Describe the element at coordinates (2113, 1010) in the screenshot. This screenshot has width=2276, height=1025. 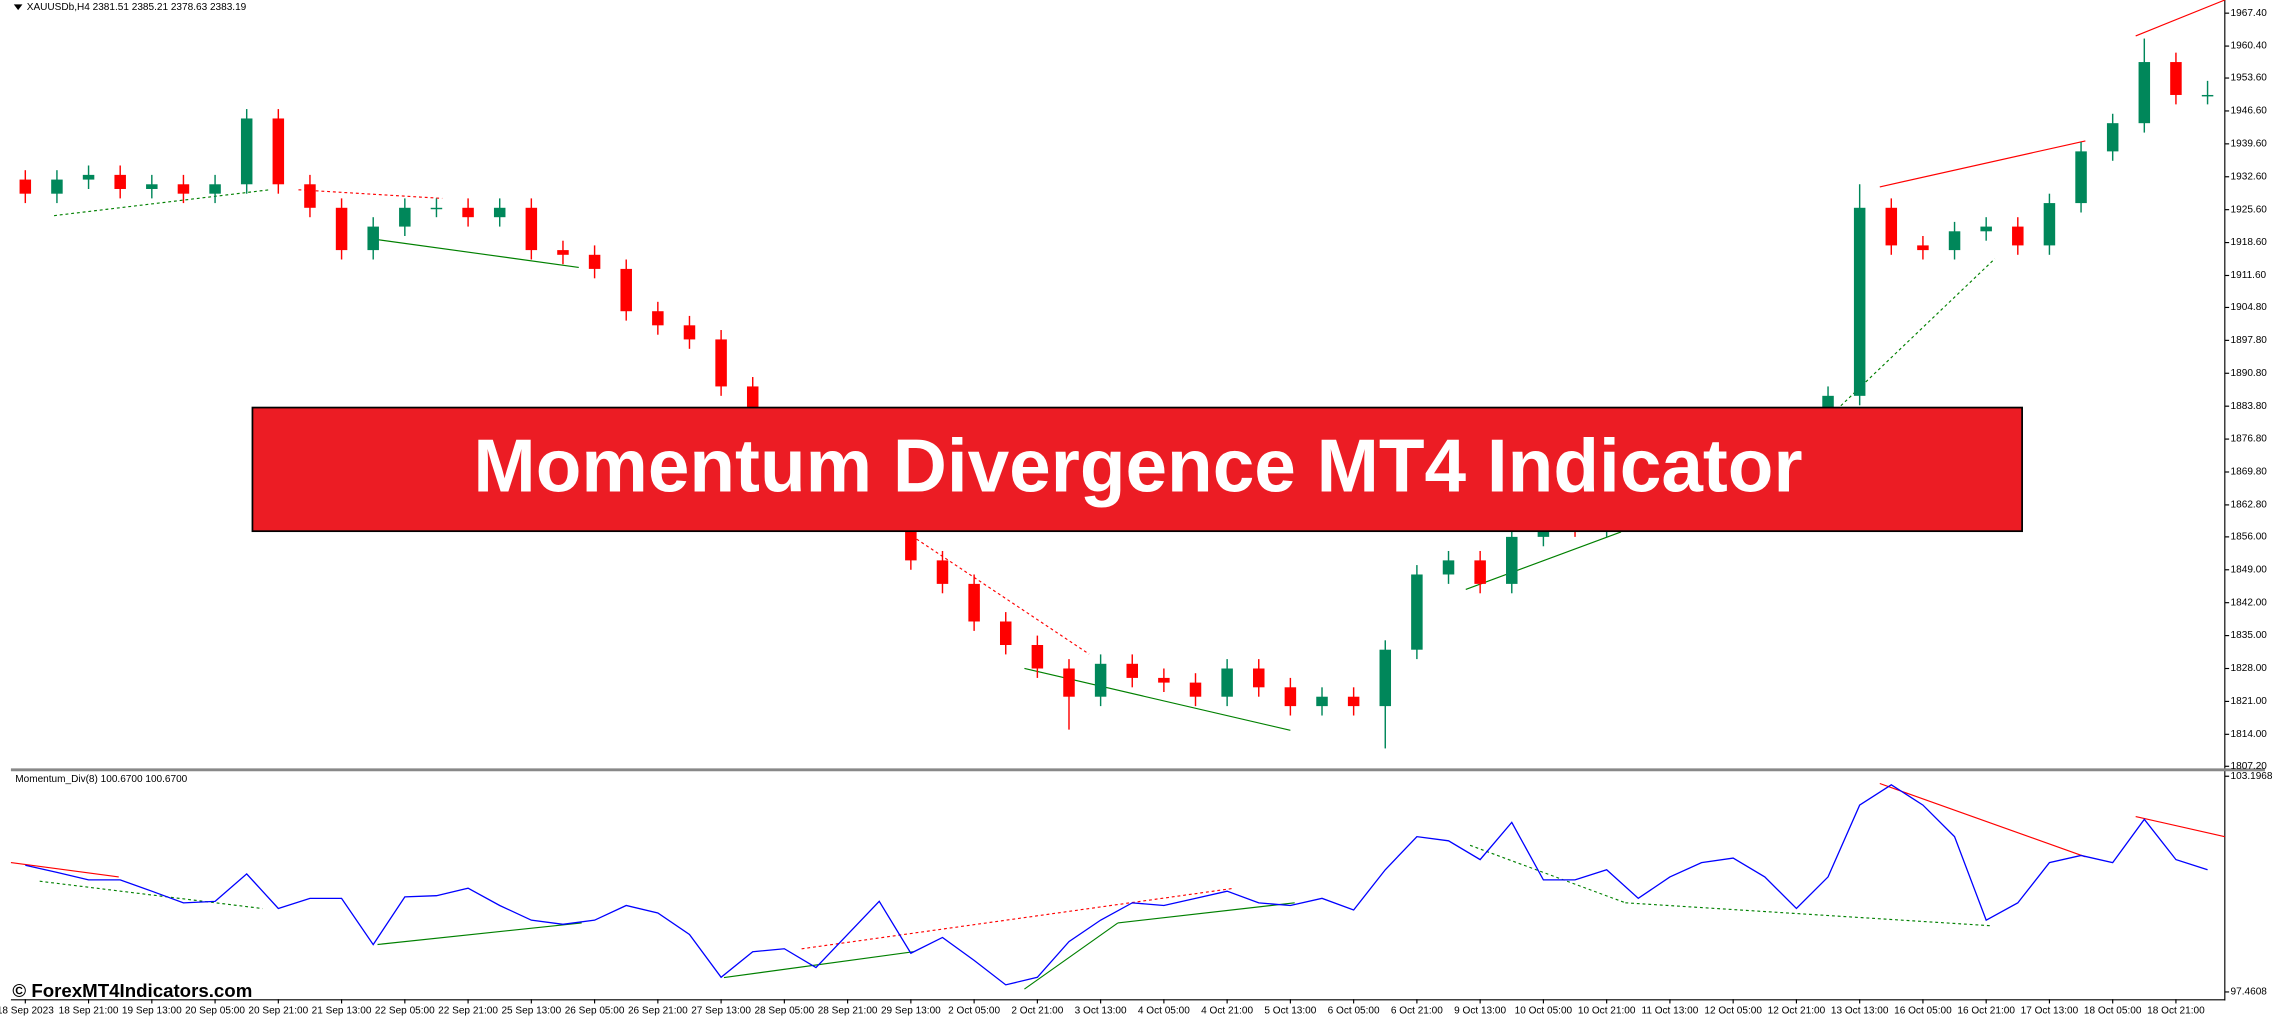
I see `x-tick-label: 18 Oct 05:00` at that location.